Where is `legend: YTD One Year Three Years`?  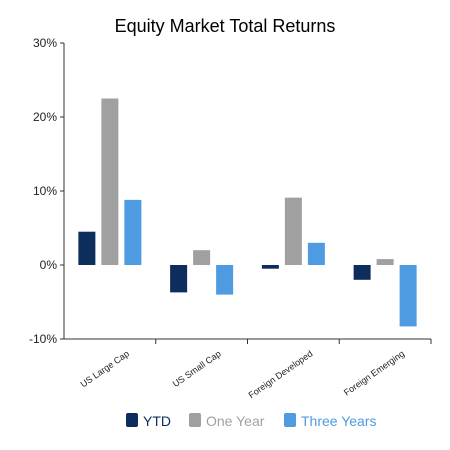 legend: YTD One Year Three Years is located at coordinates (251, 421).